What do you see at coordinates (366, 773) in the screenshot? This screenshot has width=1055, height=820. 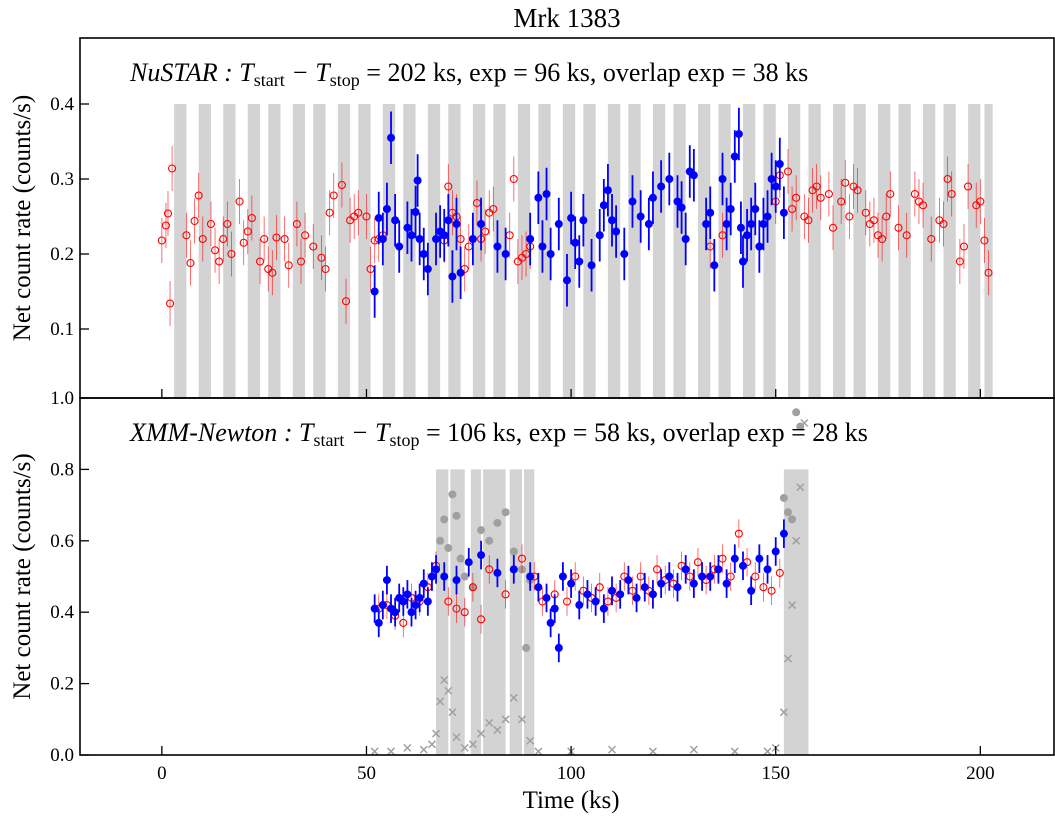 I see `x-tick-label: 50` at bounding box center [366, 773].